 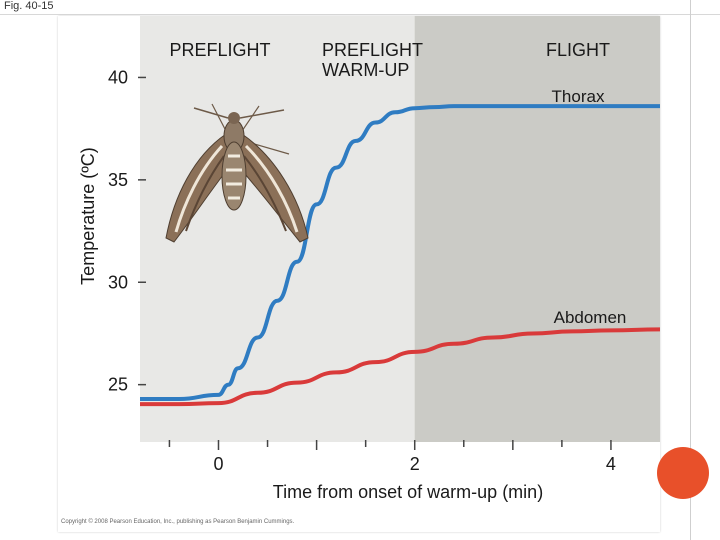 I want to click on moth-wing-vein-left, so click(x=205, y=193).